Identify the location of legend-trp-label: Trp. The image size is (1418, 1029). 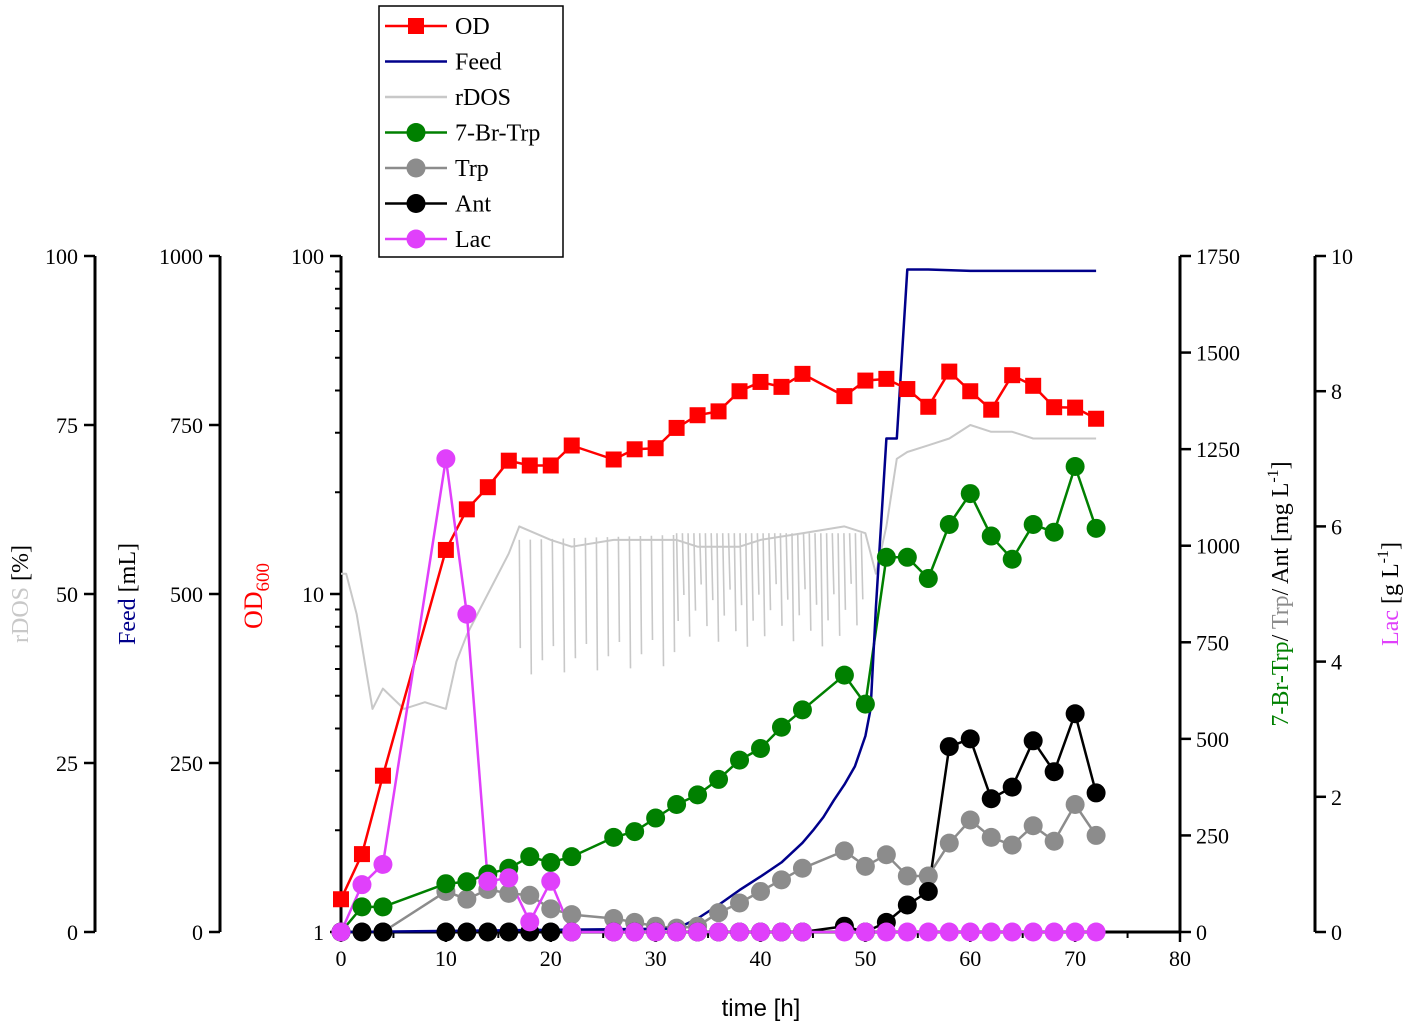
(472, 169).